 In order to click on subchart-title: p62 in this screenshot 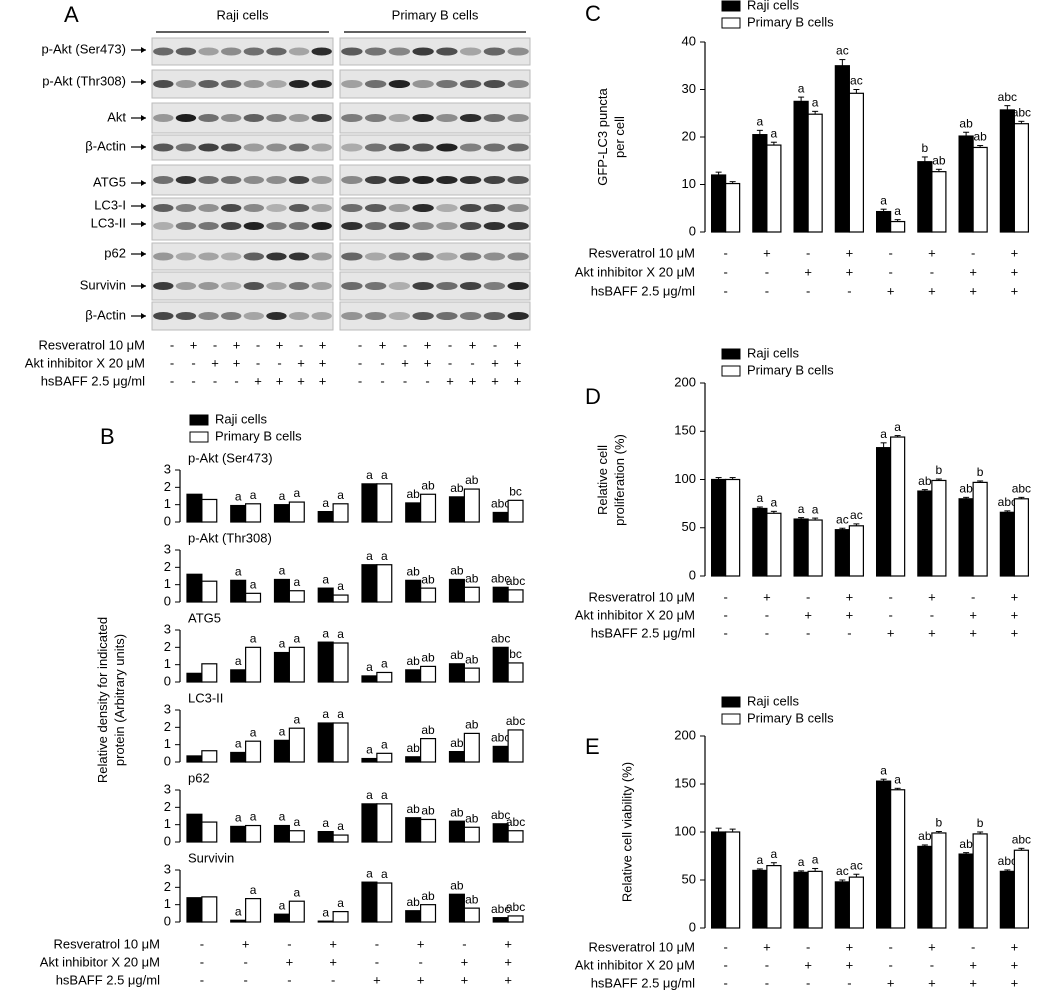, I will do `click(199, 777)`.